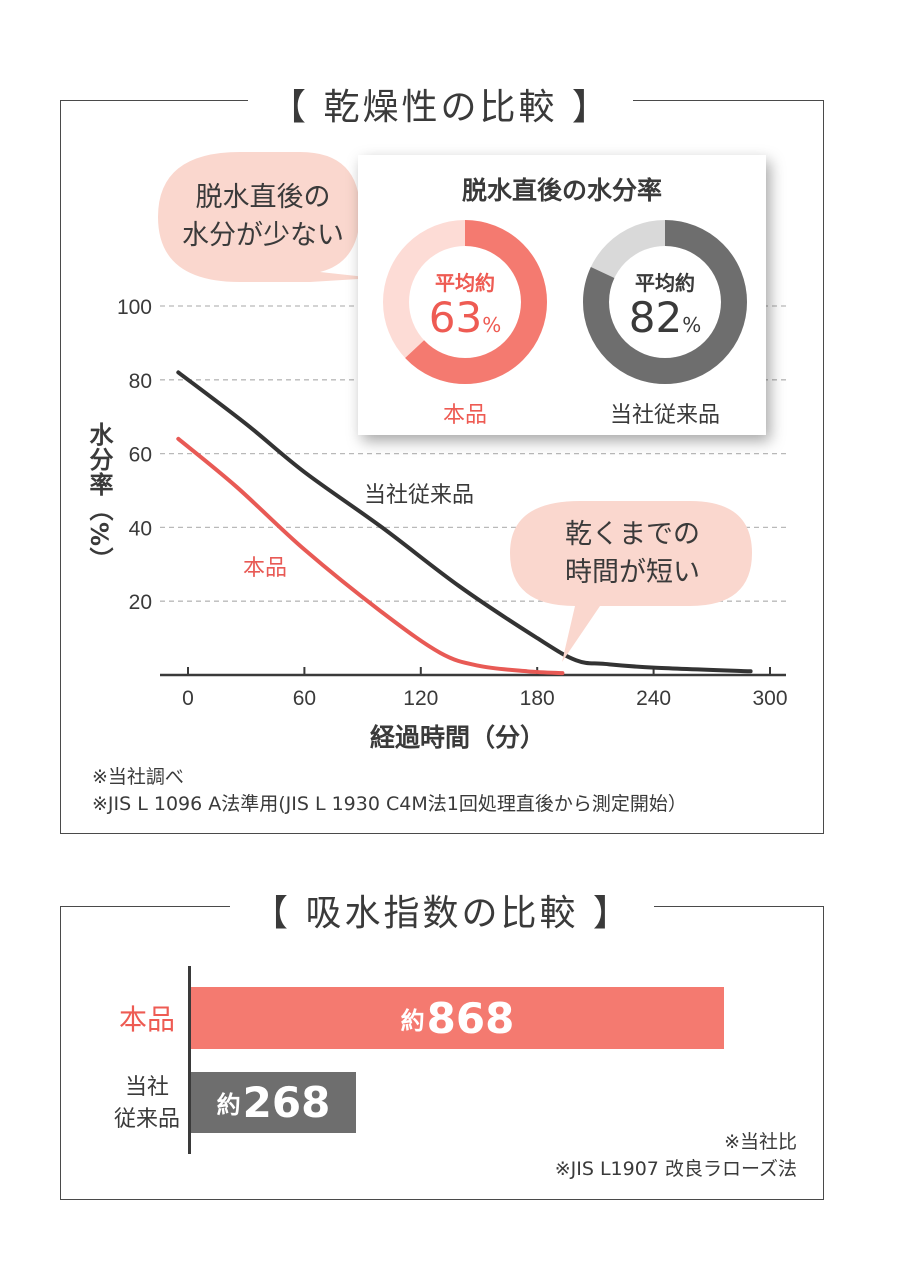  Describe the element at coordinates (769, 698) in the screenshot. I see `x-tick-label-300: 300` at that location.